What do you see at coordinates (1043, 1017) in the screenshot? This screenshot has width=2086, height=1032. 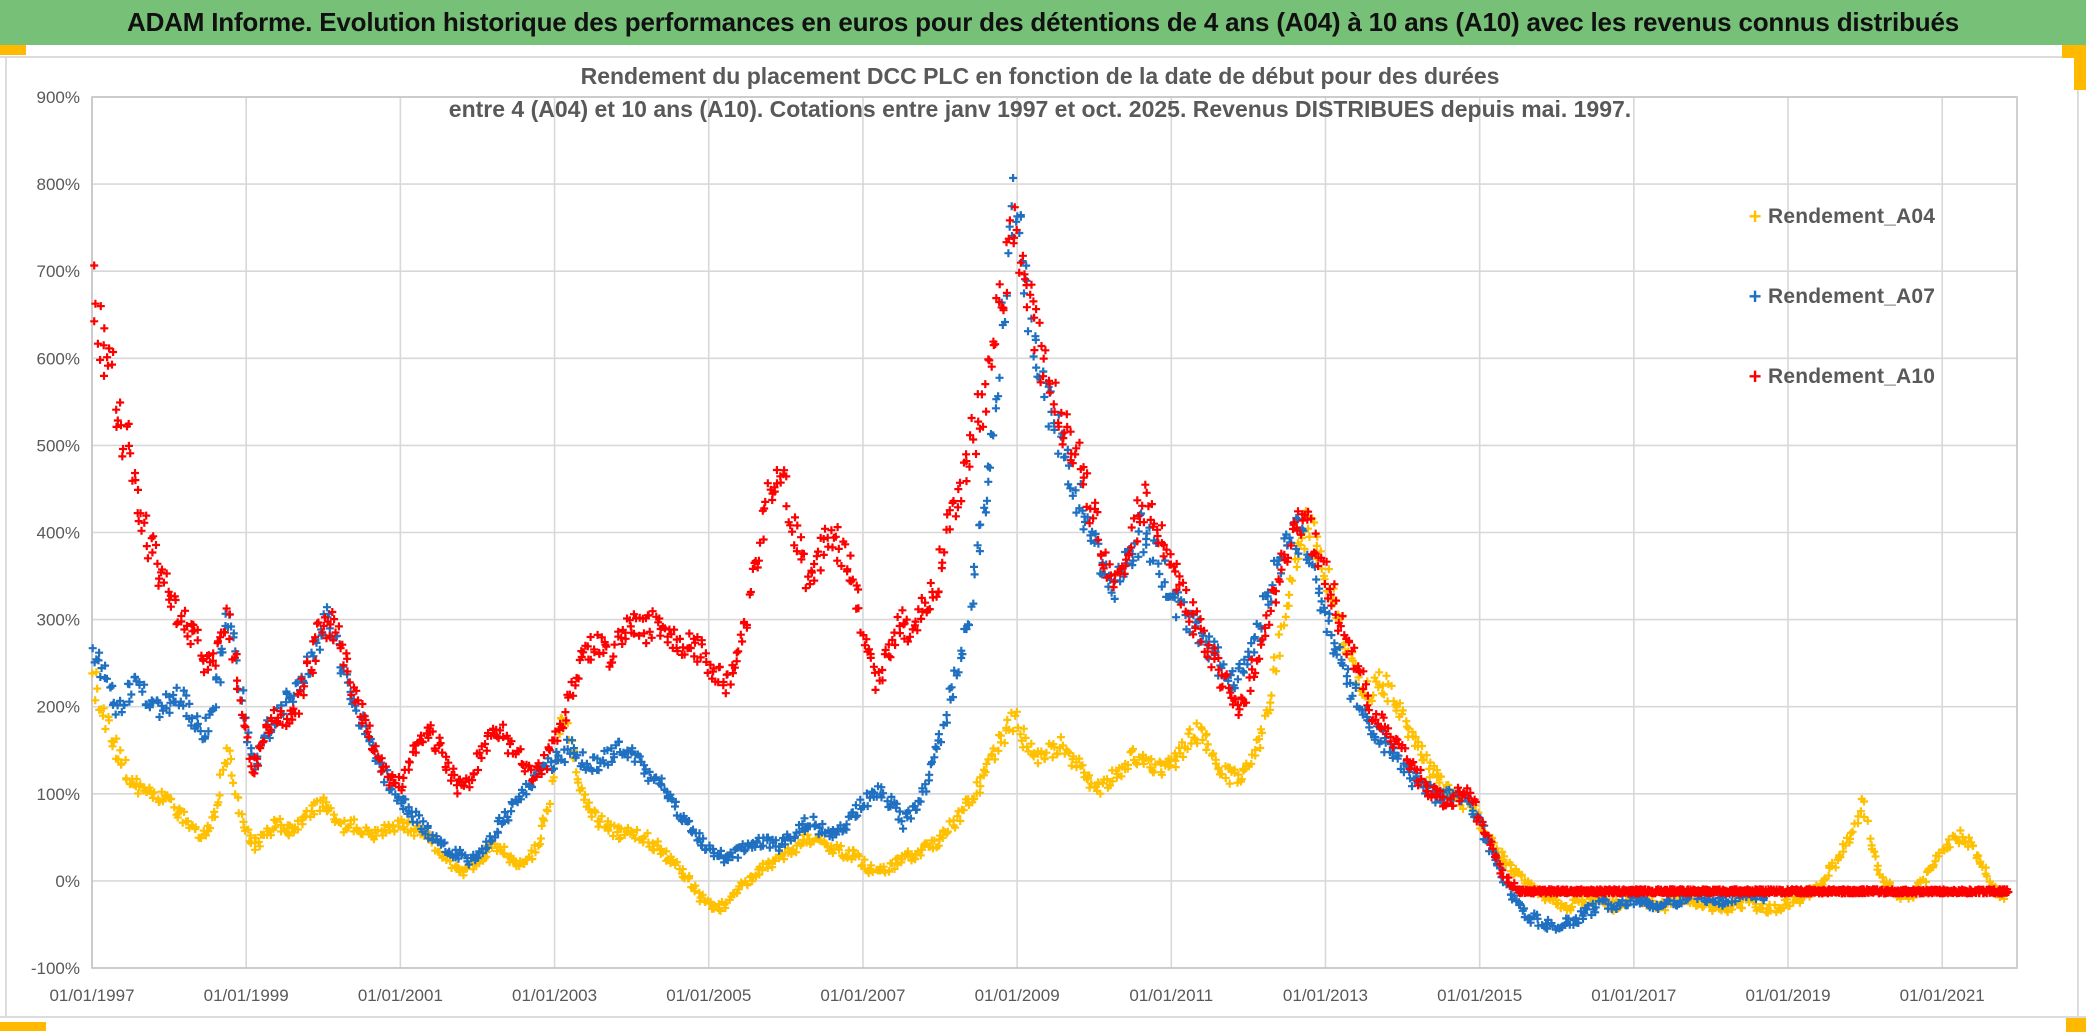 I see `sheet-bottom-border` at bounding box center [1043, 1017].